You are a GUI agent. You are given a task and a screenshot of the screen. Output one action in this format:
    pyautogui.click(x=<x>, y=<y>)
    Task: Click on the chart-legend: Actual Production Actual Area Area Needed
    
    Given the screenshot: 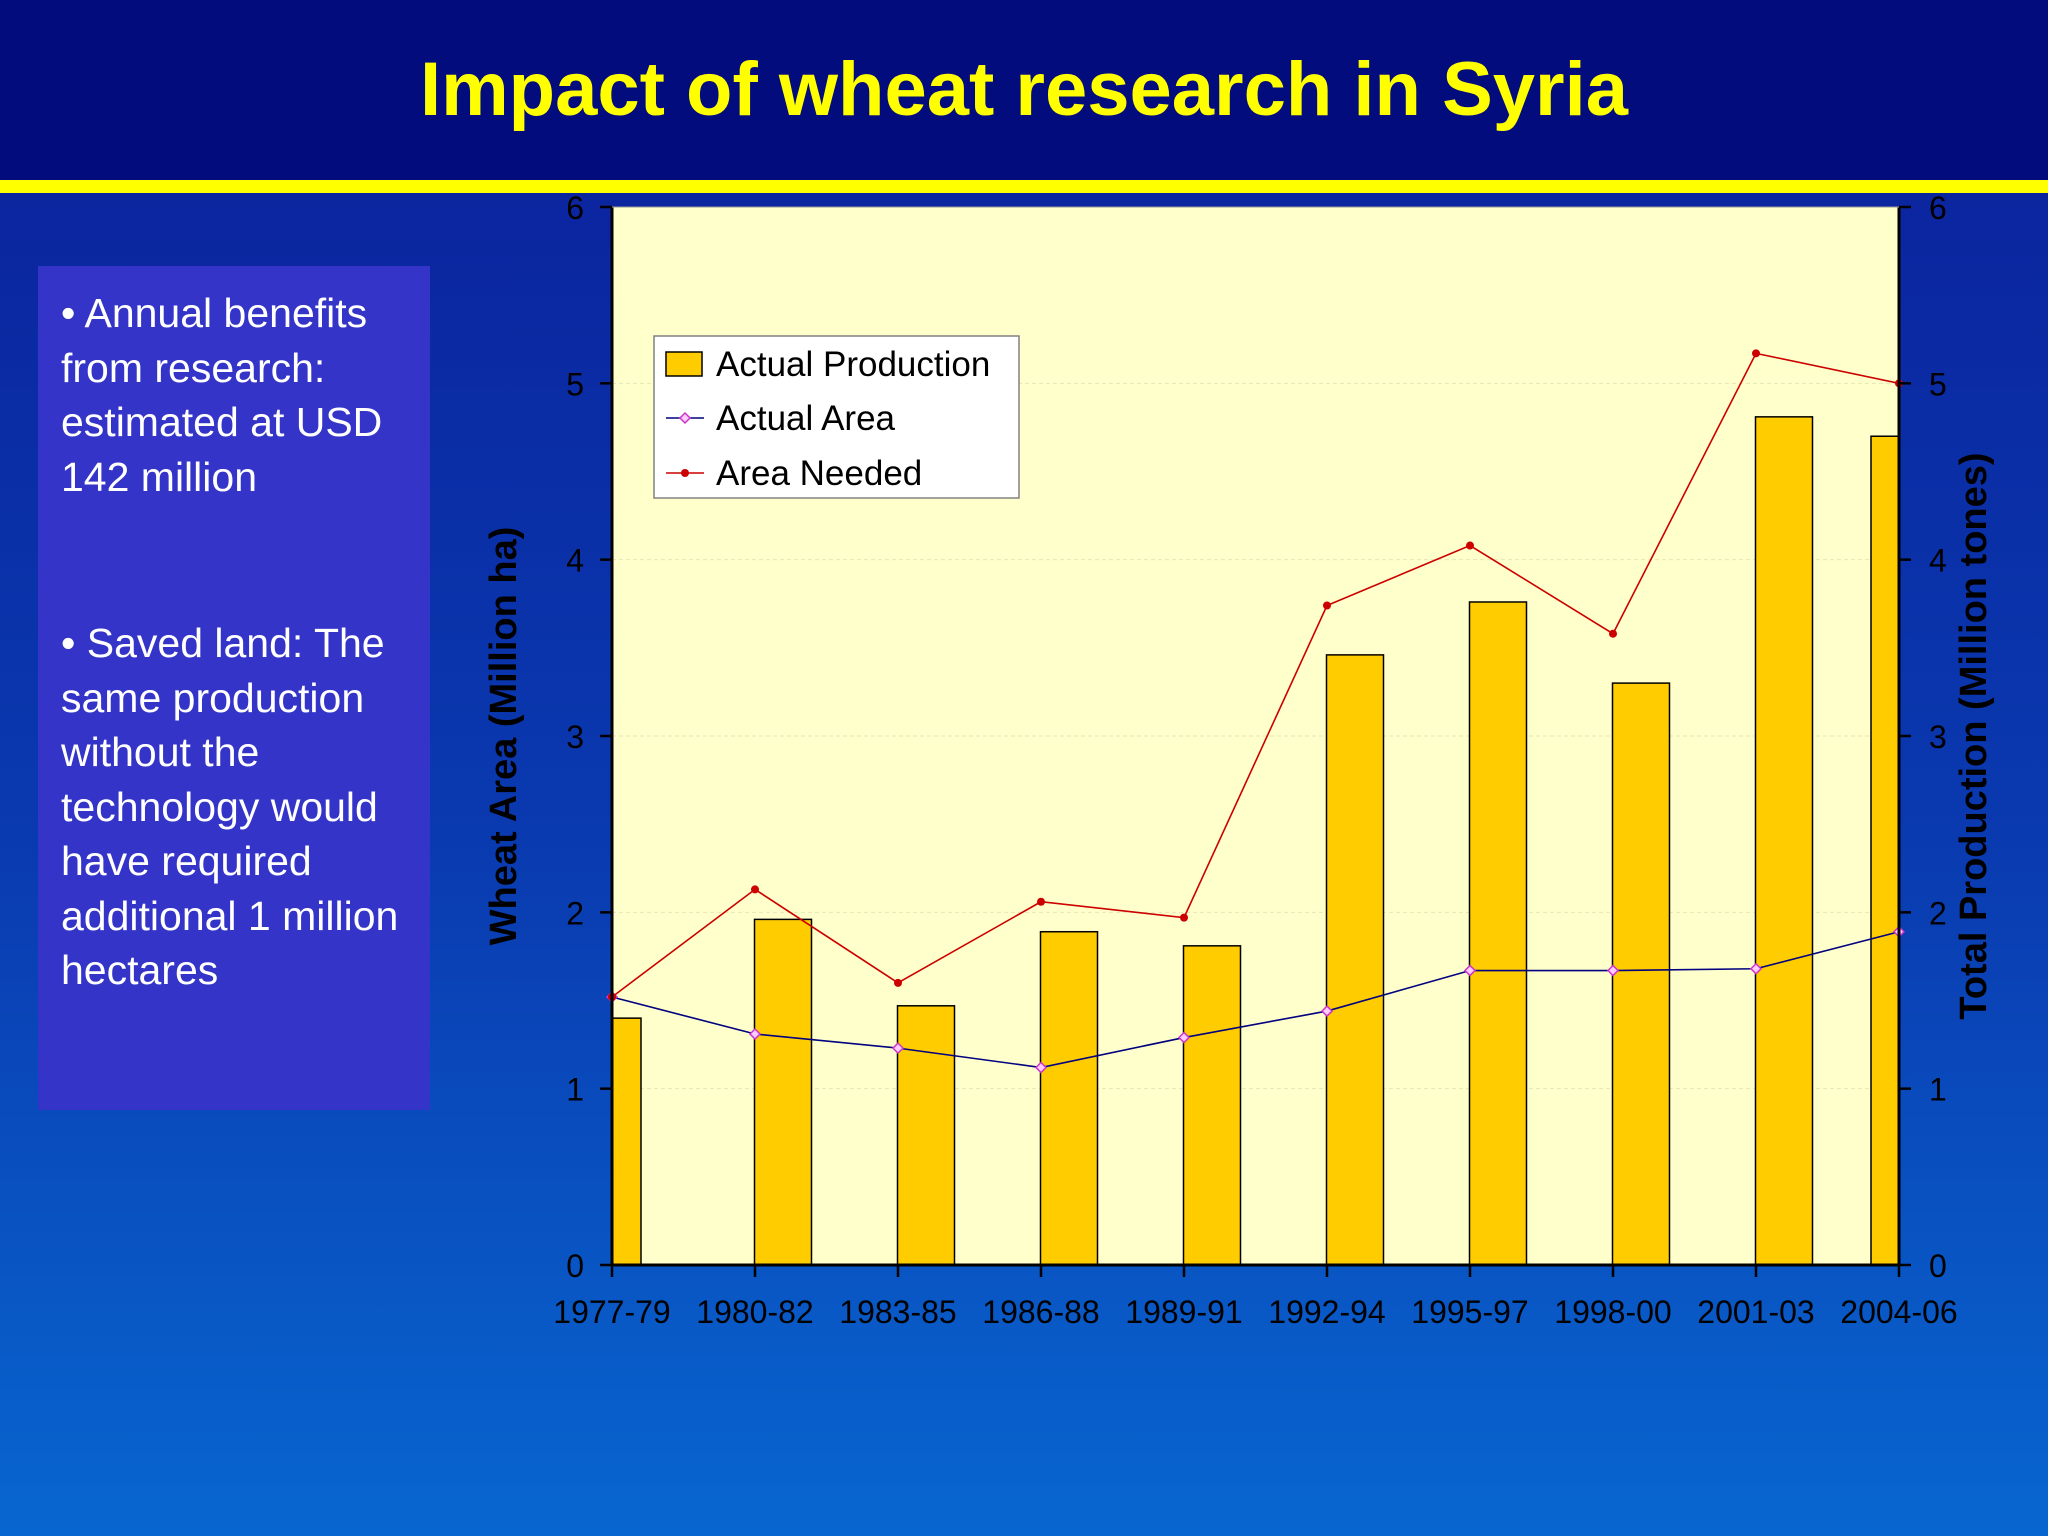 What is the action you would take?
    pyautogui.click(x=836, y=417)
    